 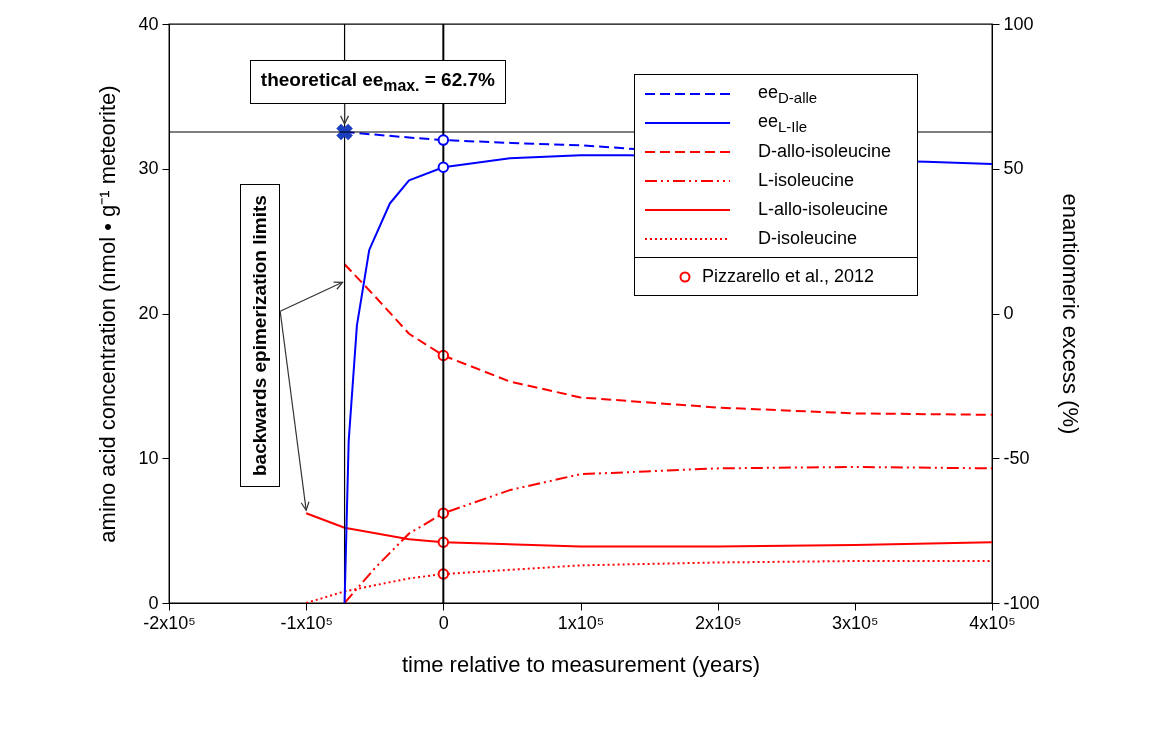 What do you see at coordinates (992, 622) in the screenshot?
I see `x-tick-label: 4x10⁵` at bounding box center [992, 622].